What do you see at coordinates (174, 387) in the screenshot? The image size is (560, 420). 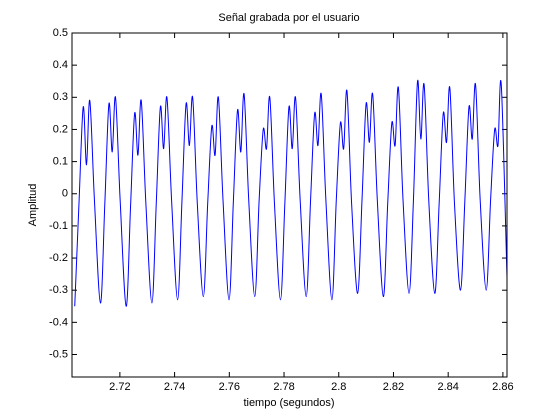 I see `x-tick-label: 2.74` at bounding box center [174, 387].